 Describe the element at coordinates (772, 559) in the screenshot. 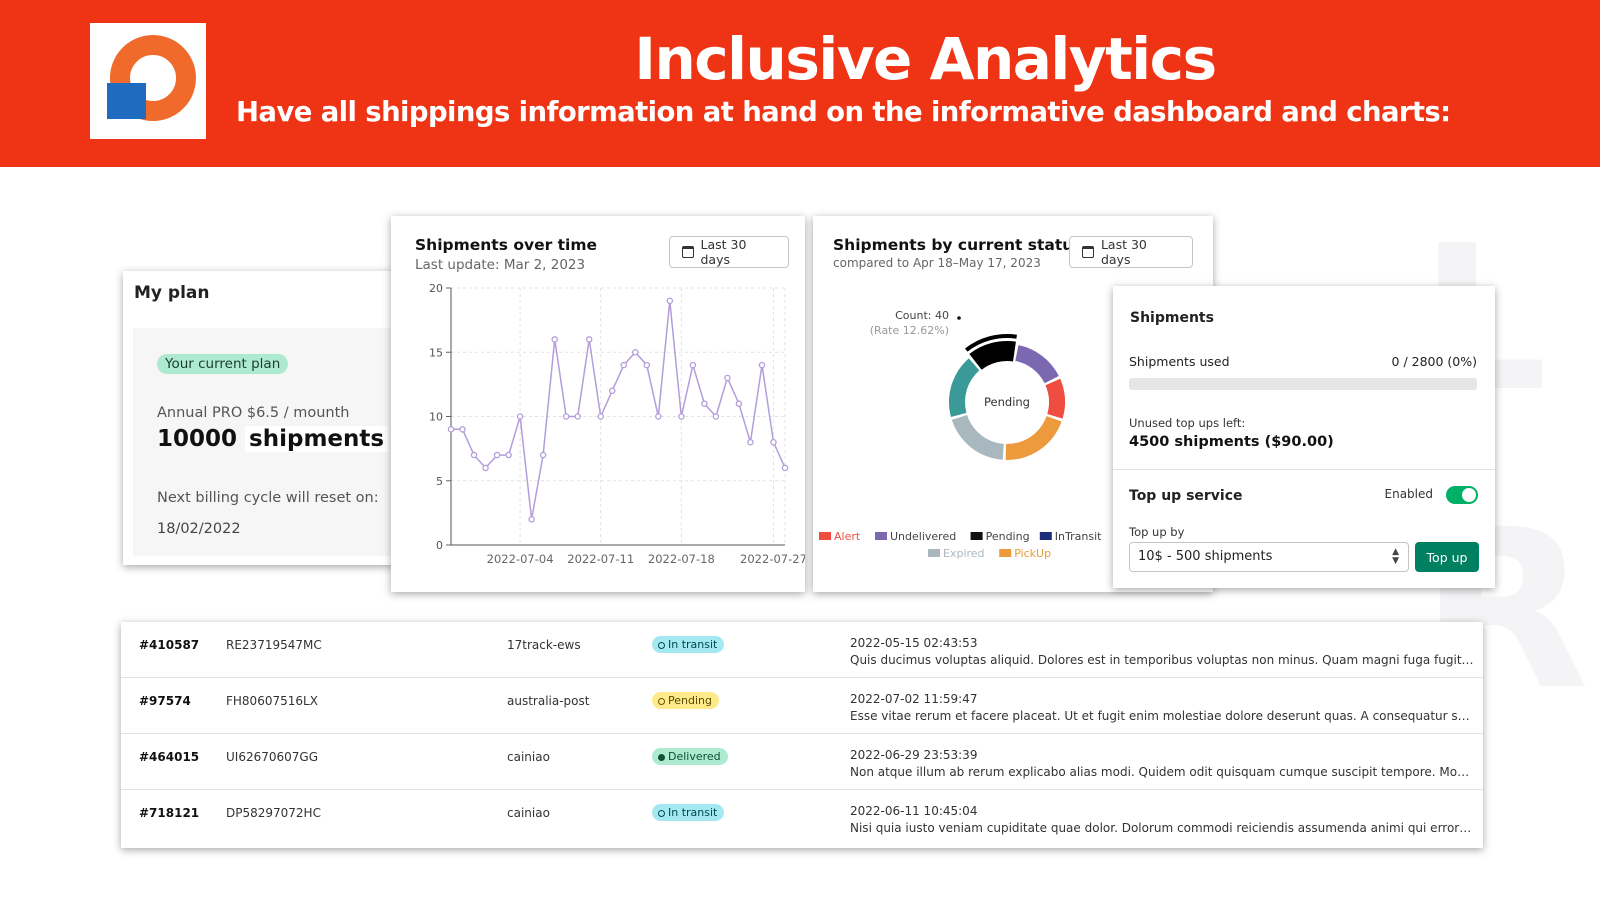

I see `x-tick-label: 2022-07-27` at that location.